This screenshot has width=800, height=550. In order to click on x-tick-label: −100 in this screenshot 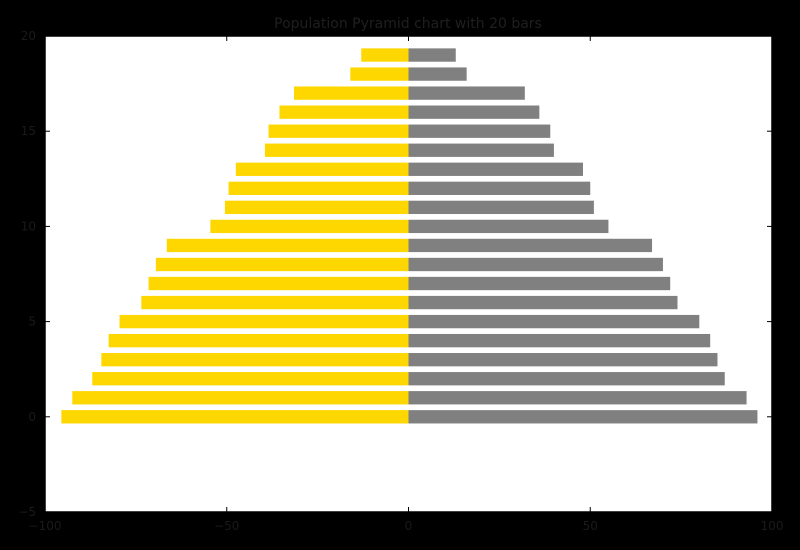, I will do `click(45, 526)`.